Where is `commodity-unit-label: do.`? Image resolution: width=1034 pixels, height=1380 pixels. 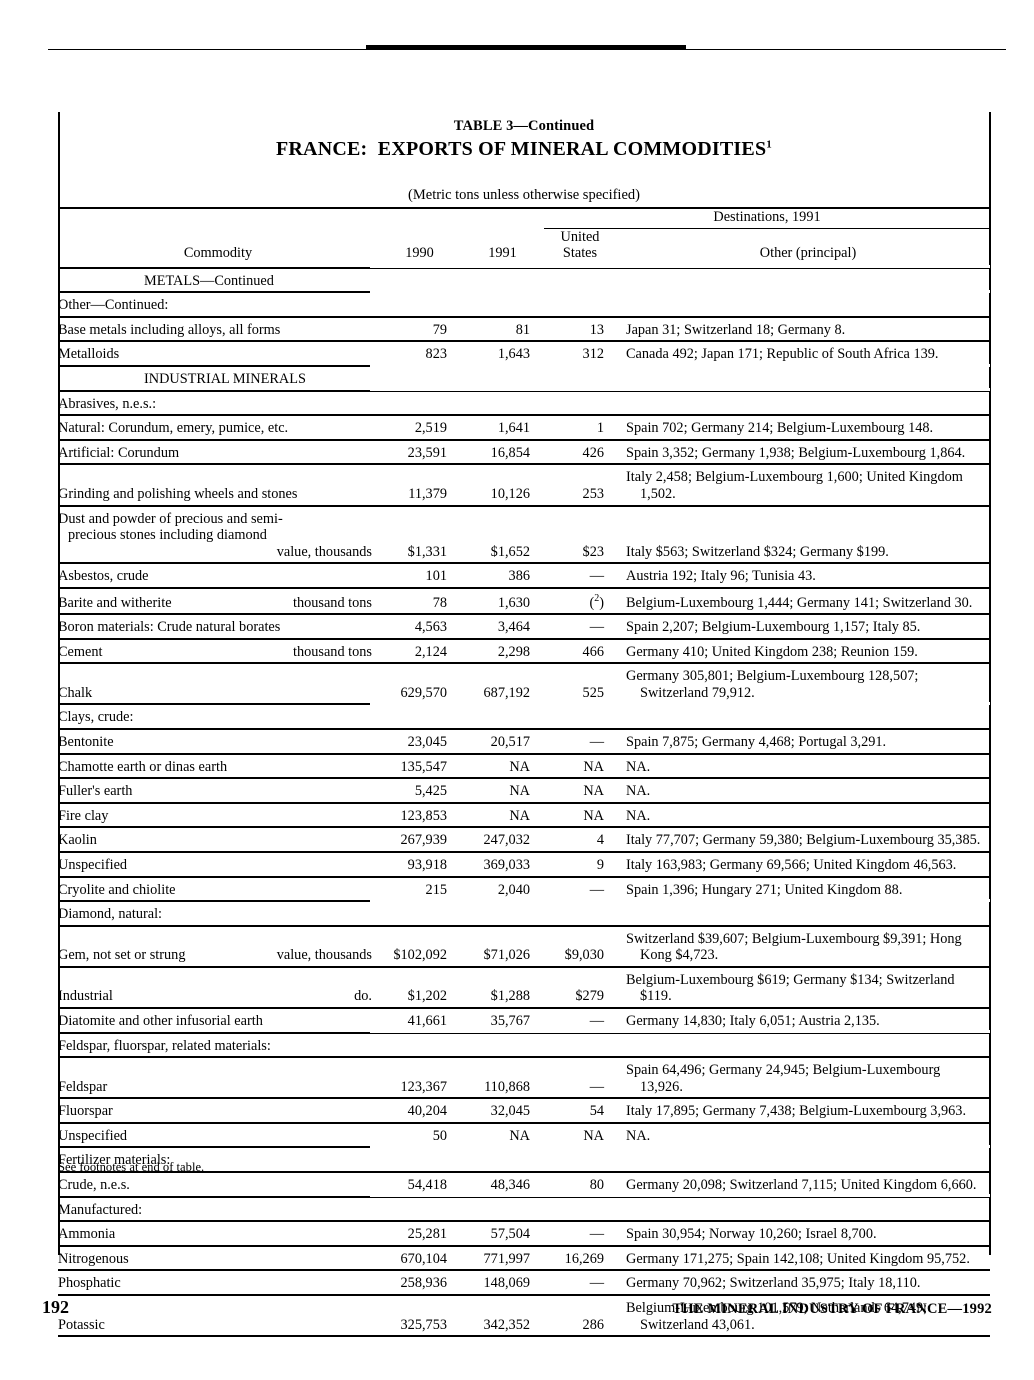 commodity-unit-label: do. is located at coordinates (363, 996).